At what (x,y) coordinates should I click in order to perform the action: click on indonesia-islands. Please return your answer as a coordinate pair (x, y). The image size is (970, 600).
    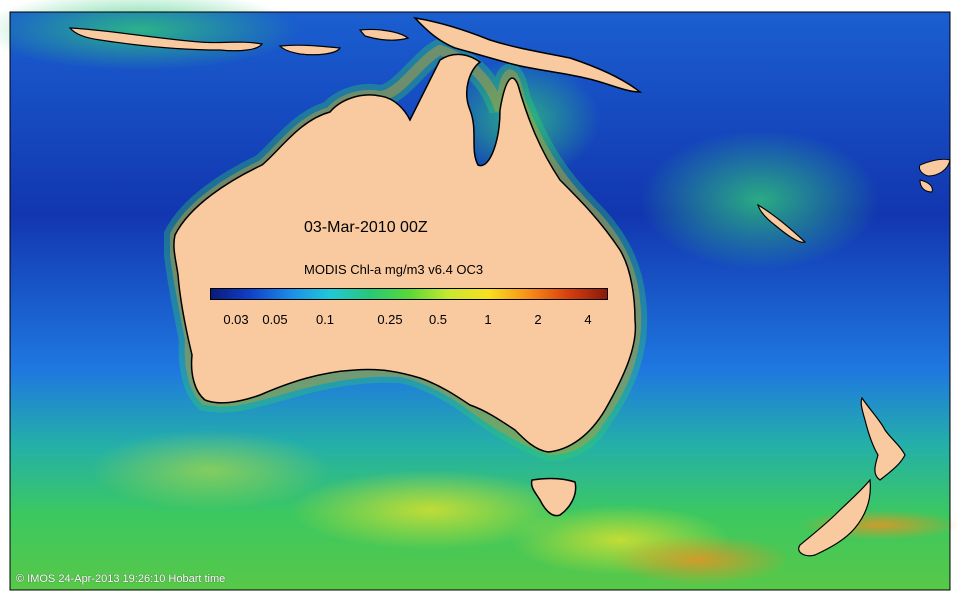
    Looking at the image, I should click on (239, 41).